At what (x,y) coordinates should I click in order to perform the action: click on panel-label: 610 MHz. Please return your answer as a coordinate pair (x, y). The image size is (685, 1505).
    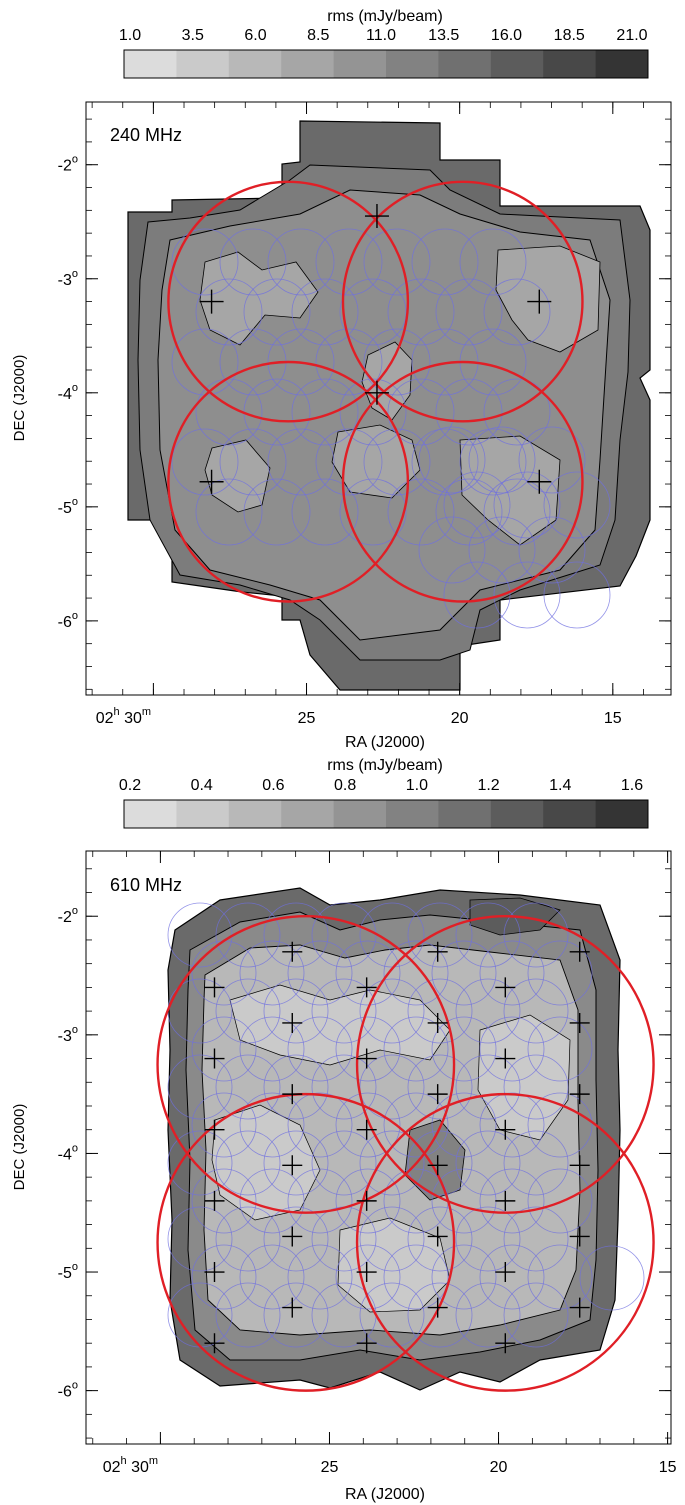
    Looking at the image, I should click on (146, 885).